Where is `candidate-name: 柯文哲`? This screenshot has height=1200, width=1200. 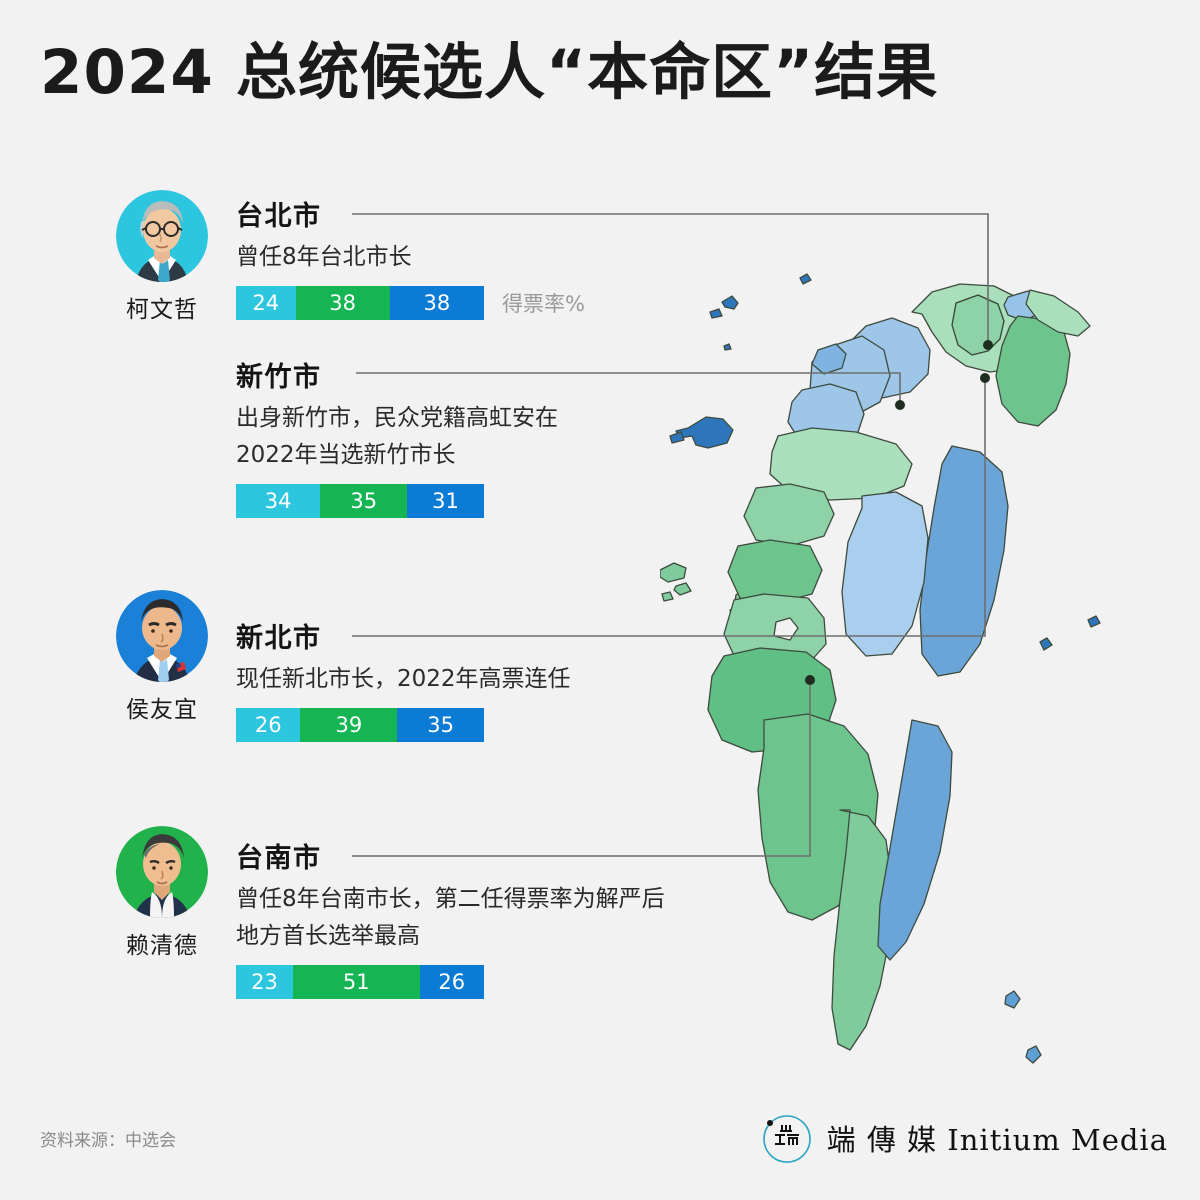 candidate-name: 柯文哲 is located at coordinates (162, 310).